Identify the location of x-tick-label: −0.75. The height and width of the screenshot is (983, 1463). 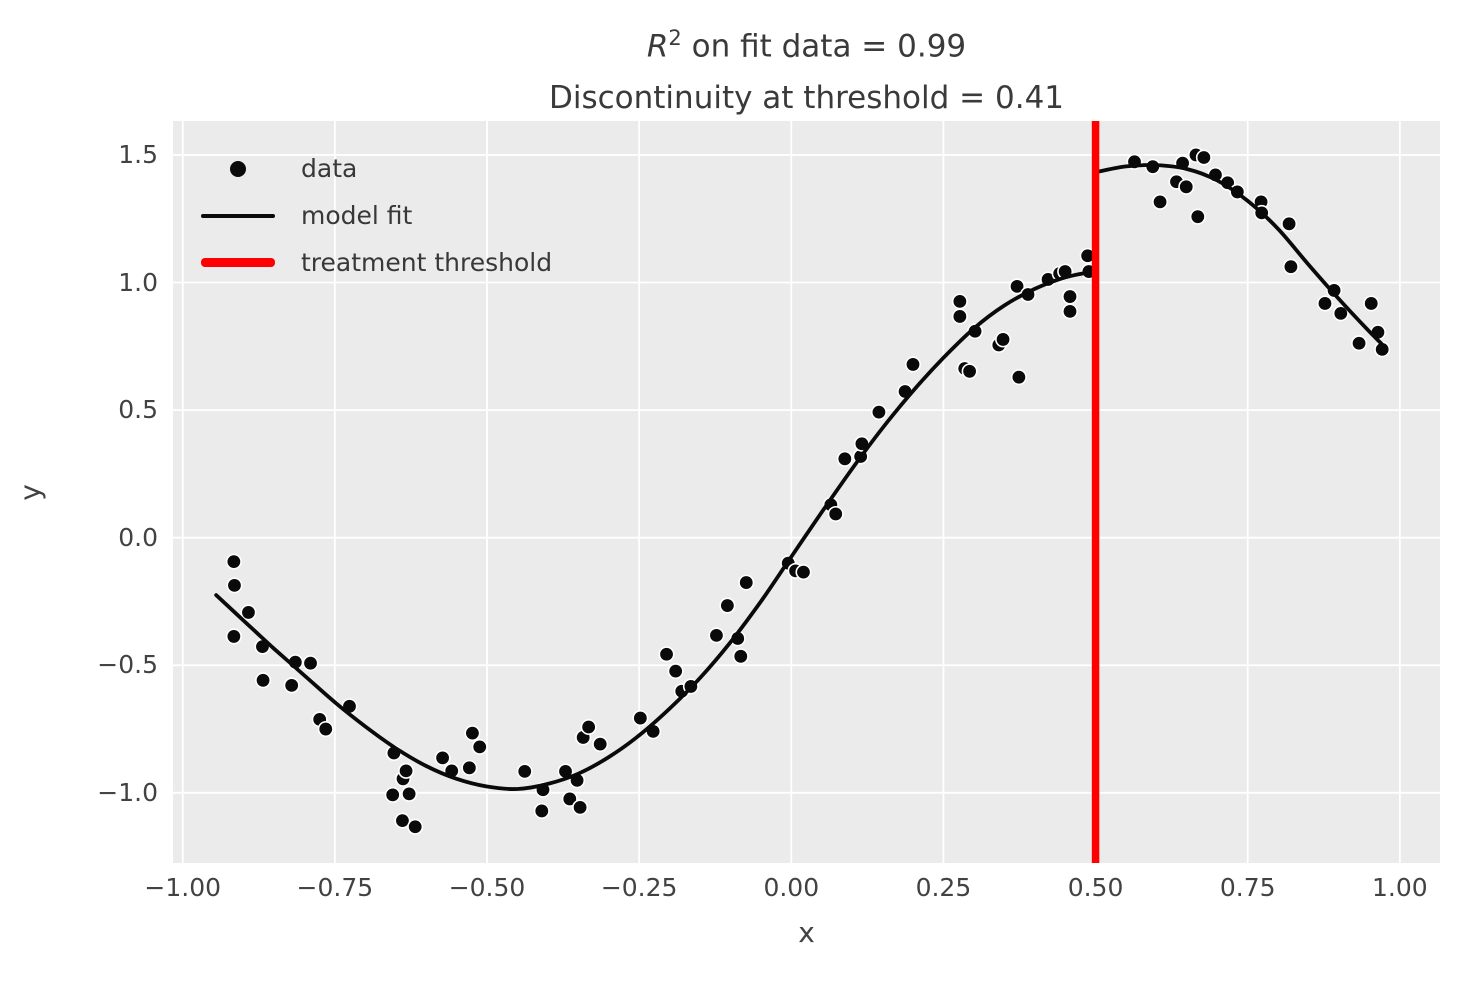
(335, 887).